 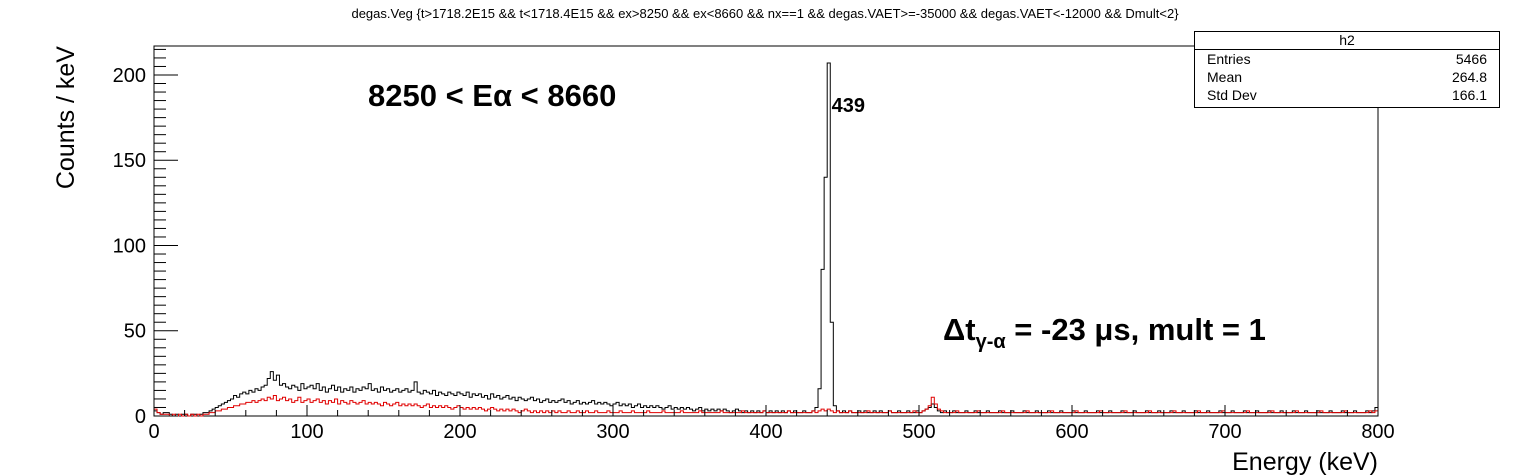 What do you see at coordinates (1469, 77) in the screenshot?
I see `stats-value: 264.8` at bounding box center [1469, 77].